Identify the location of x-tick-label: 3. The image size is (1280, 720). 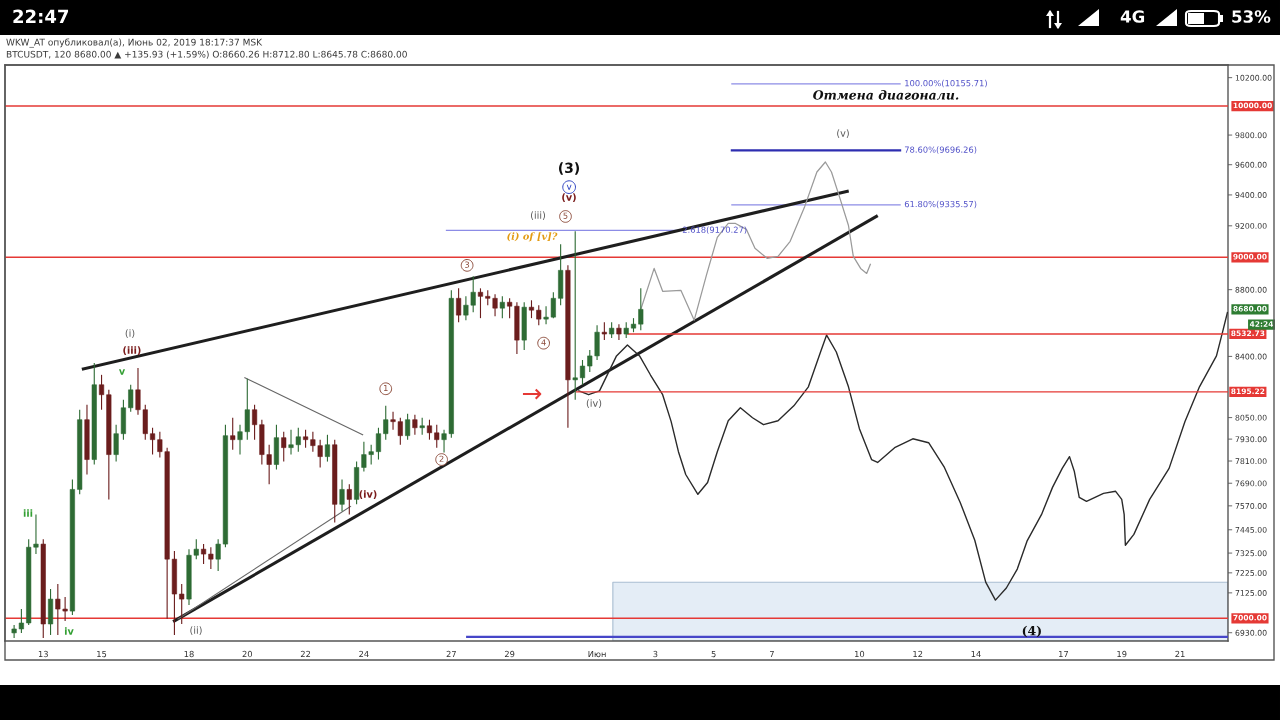
(655, 654).